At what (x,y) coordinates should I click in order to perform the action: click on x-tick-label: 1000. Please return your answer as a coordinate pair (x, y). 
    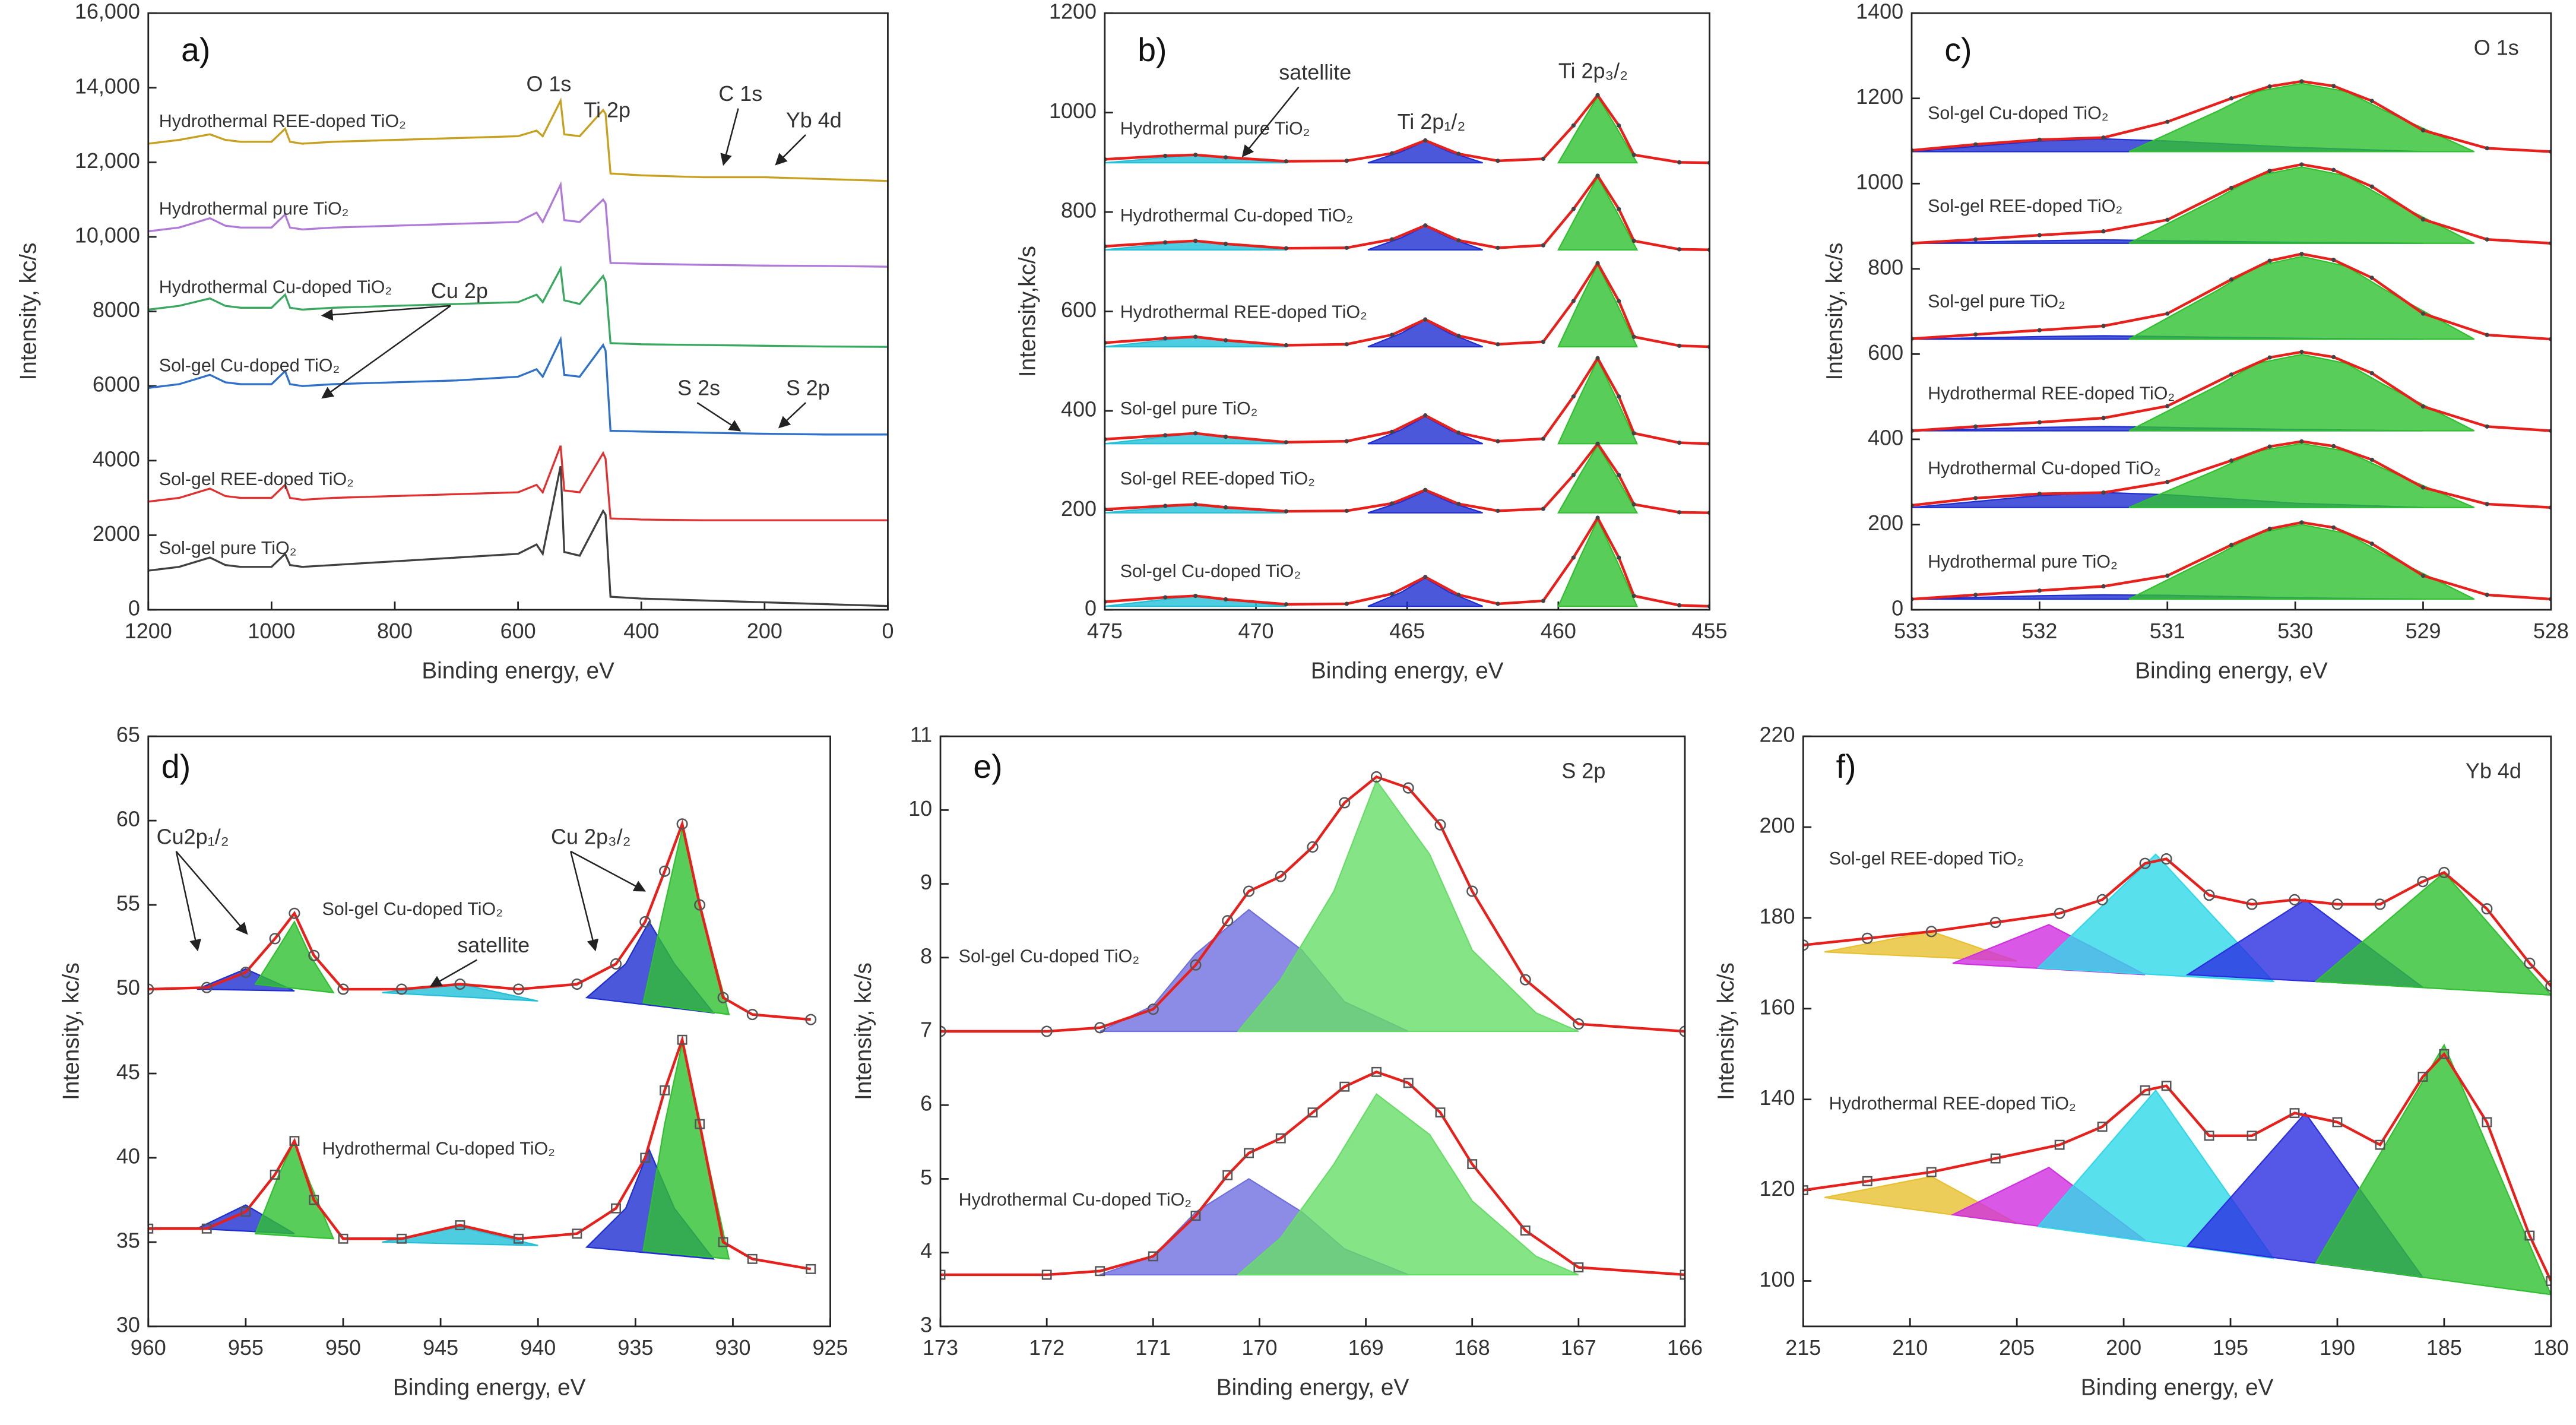
    Looking at the image, I should click on (271, 631).